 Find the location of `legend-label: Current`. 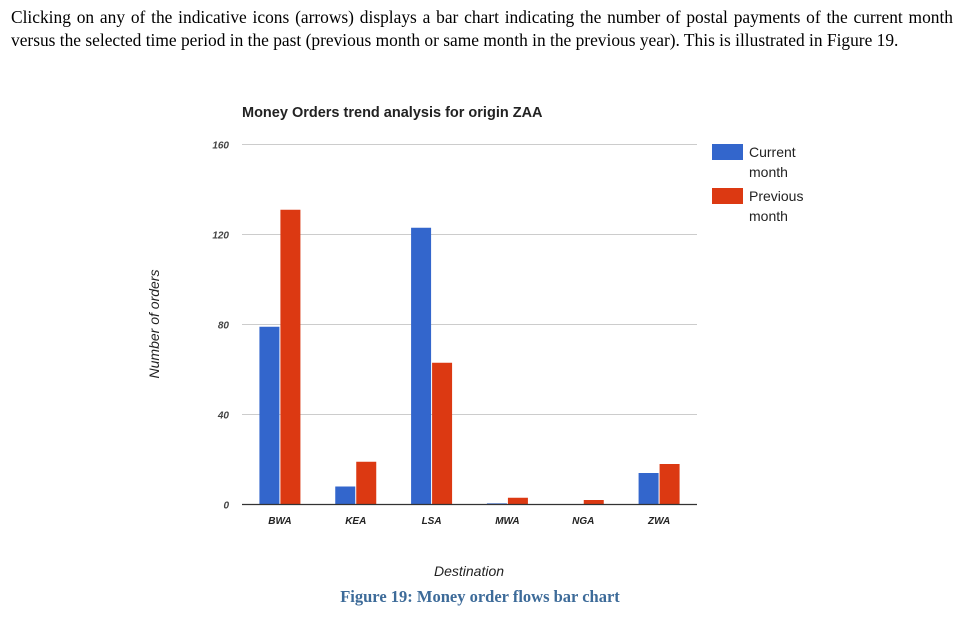

legend-label: Current is located at coordinates (772, 152).